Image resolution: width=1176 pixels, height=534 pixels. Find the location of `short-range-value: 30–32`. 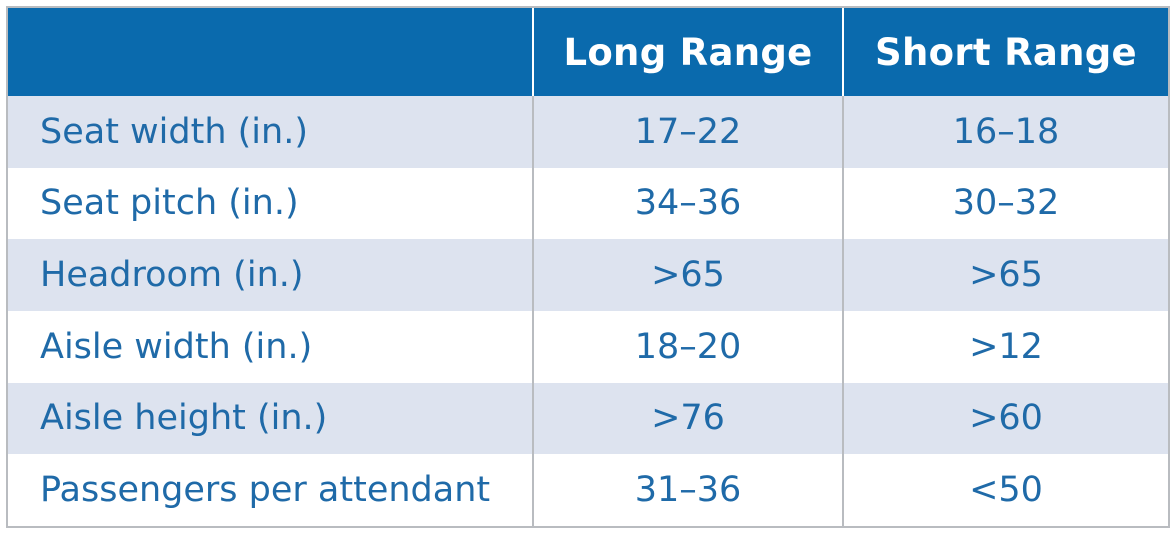

short-range-value: 30–32 is located at coordinates (1005, 203).